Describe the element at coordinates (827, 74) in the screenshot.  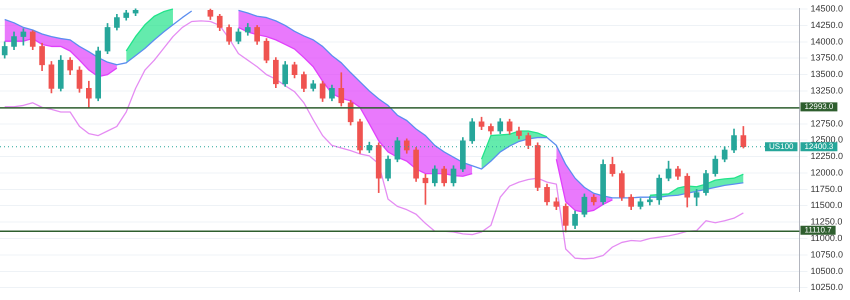
I see `y-tick-label: 13500.0` at that location.